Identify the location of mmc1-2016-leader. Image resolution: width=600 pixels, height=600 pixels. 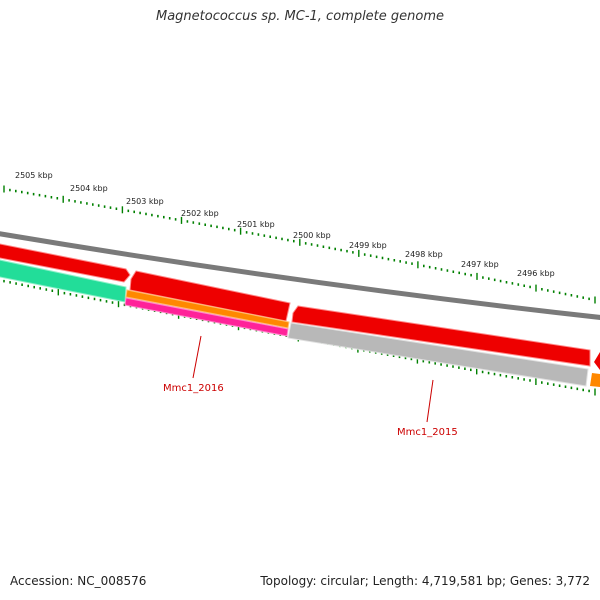
(197, 357).